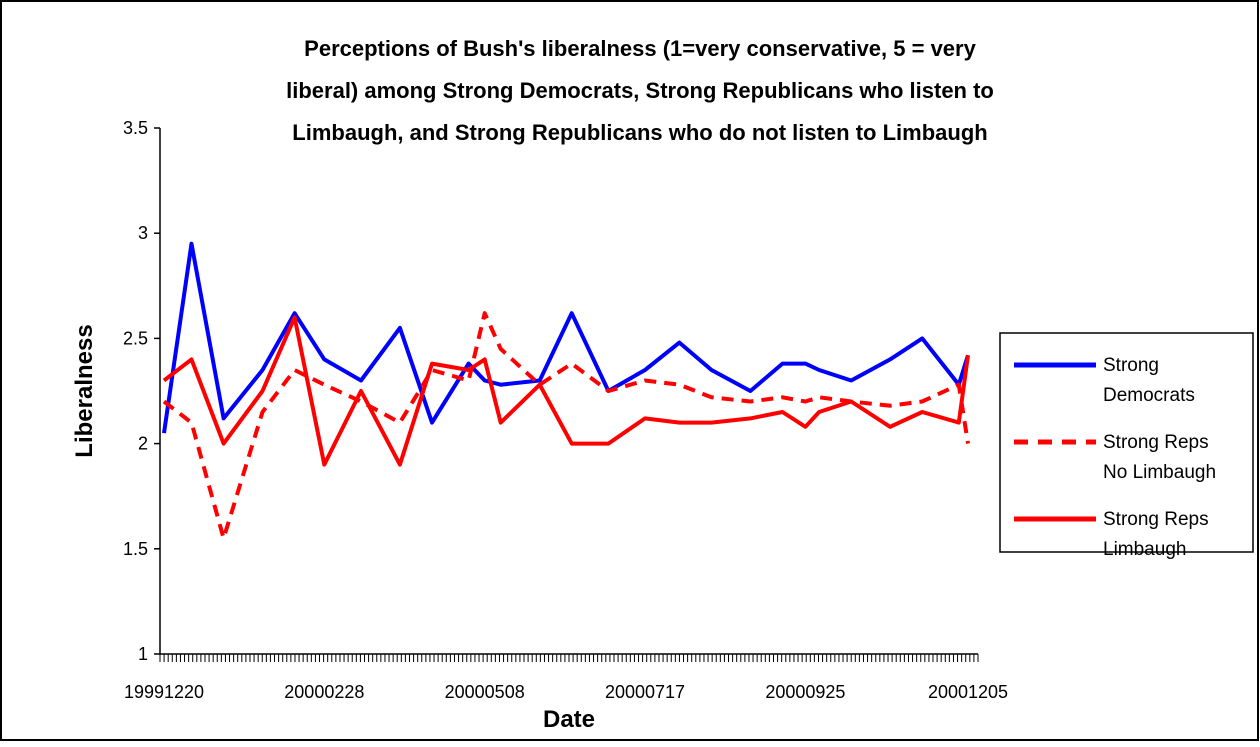 Image resolution: width=1260 pixels, height=747 pixels. Describe the element at coordinates (1144, 549) in the screenshot. I see `legend-label-reps-limbaugh-2: Limbaugh` at that location.